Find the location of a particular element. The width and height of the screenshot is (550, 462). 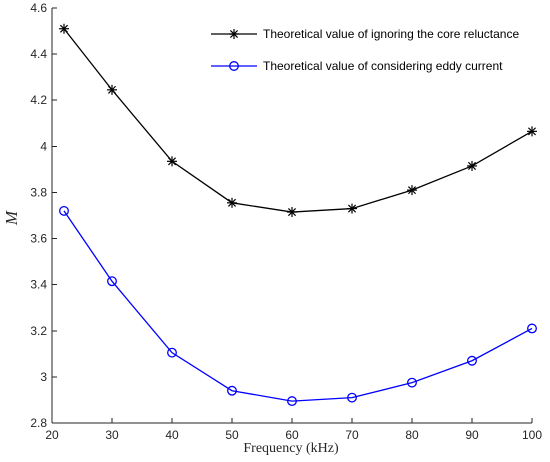

x-tick-label: 50 is located at coordinates (232, 435).